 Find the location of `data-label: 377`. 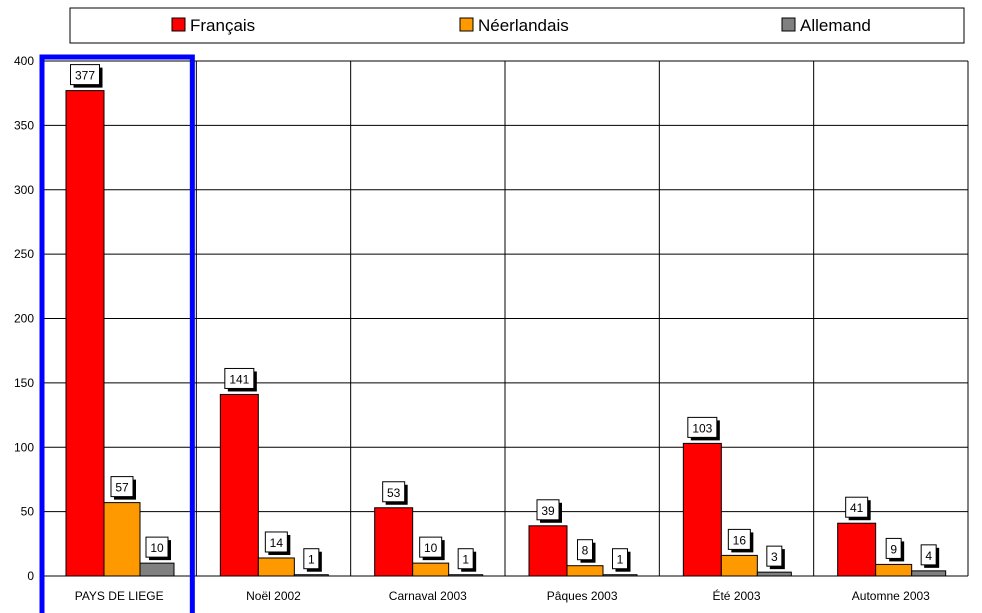

data-label: 377 is located at coordinates (85, 76).